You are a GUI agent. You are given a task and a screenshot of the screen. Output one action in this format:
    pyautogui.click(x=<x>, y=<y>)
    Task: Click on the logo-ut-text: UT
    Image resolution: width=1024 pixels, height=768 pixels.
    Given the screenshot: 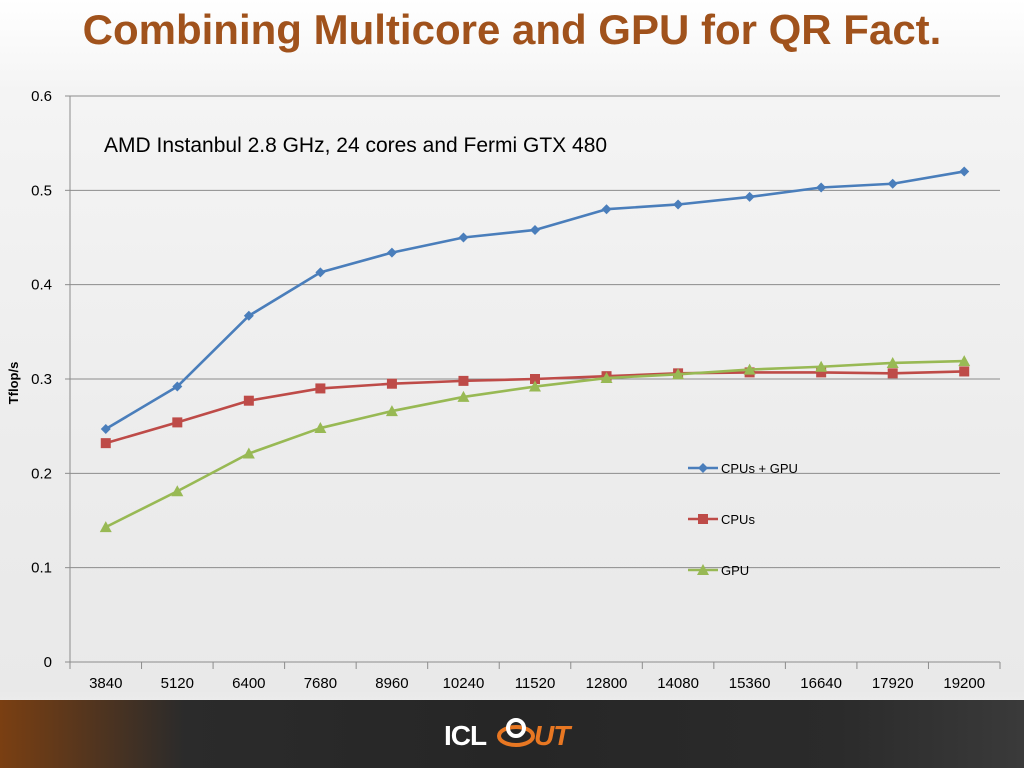 What is the action you would take?
    pyautogui.click(x=552, y=735)
    